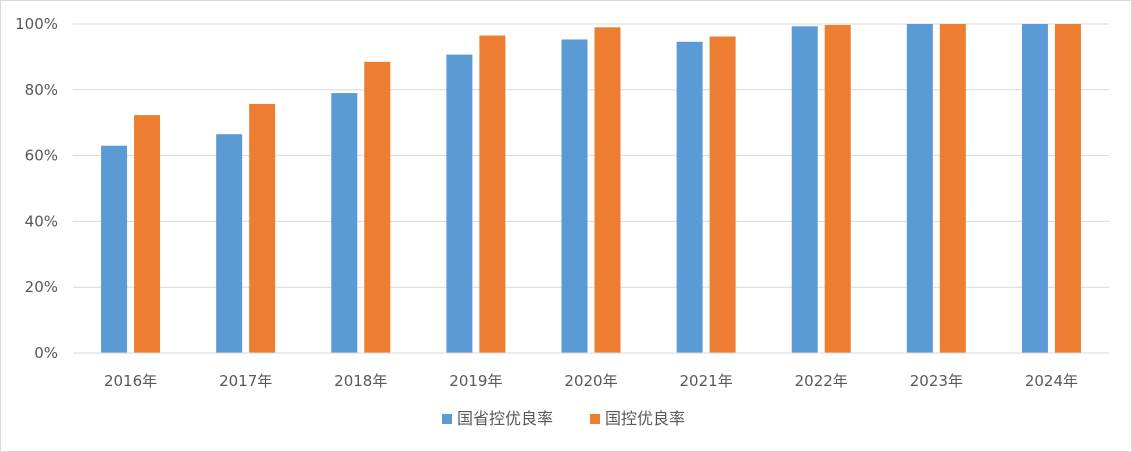 Image resolution: width=1132 pixels, height=452 pixels. I want to click on x-tick-label: 2023年, so click(936, 381).